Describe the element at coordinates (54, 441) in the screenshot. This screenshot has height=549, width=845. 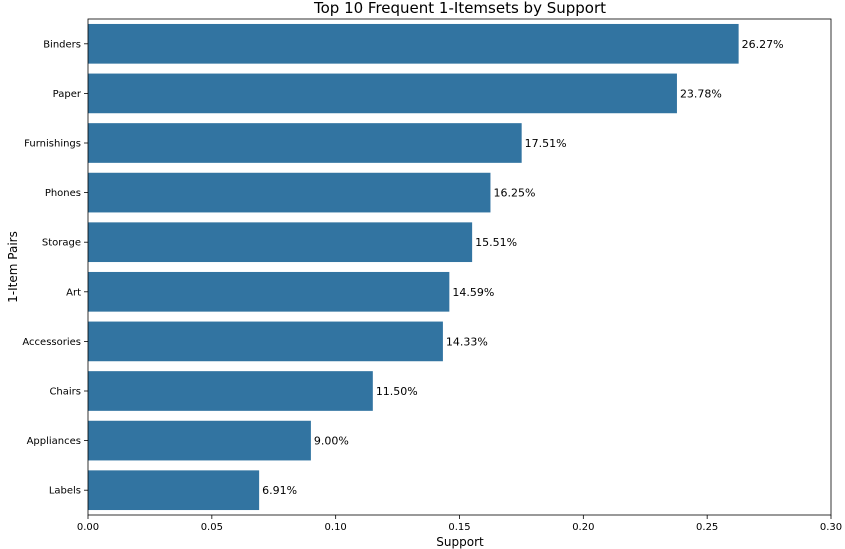
I see `y-tick-label-appliances: Appliances` at that location.